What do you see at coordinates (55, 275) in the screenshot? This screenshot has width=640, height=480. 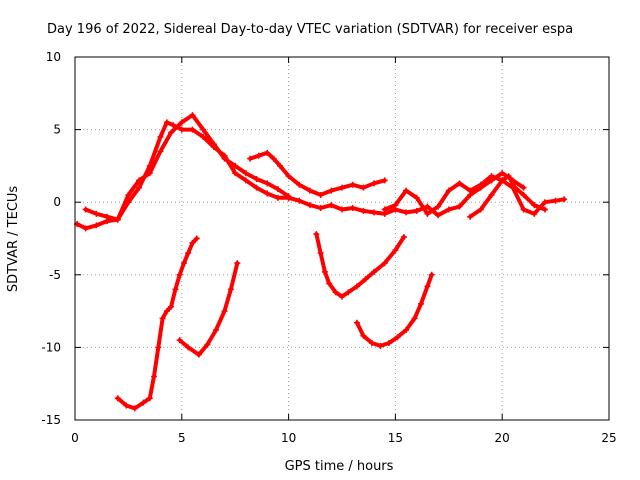 I see `y-tick-label: -5` at bounding box center [55, 275].